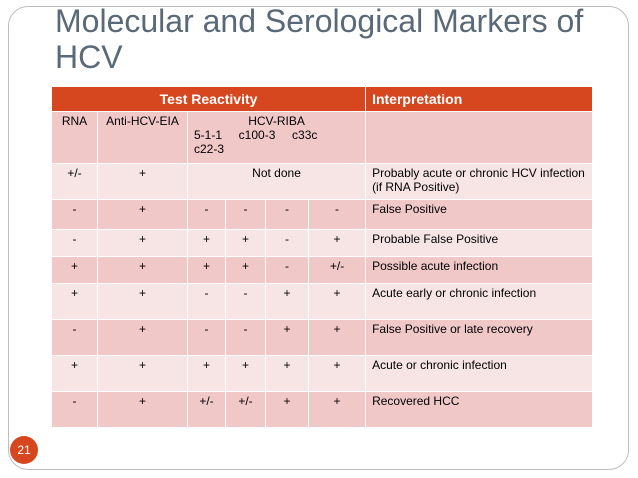  What do you see at coordinates (209, 99) in the screenshot?
I see `header-test-reactivity: Test Reactivity` at bounding box center [209, 99].